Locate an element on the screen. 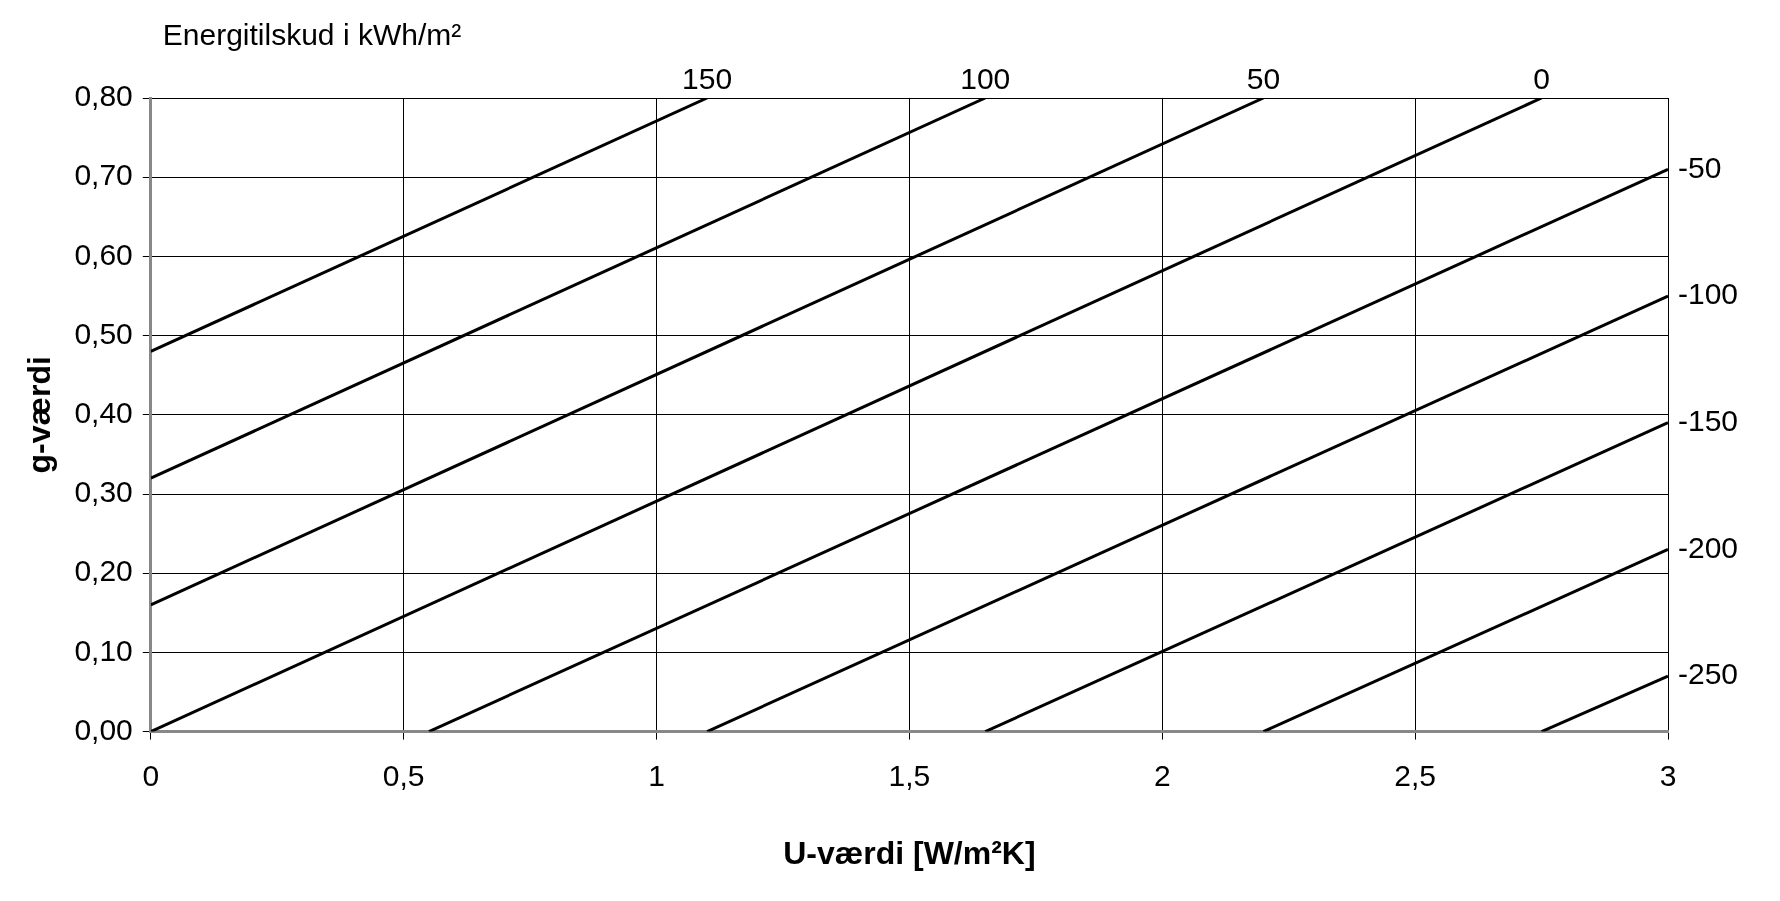 Image resolution: width=1780 pixels, height=901 pixels. y-tick-label: 0,30 is located at coordinates (103, 492).